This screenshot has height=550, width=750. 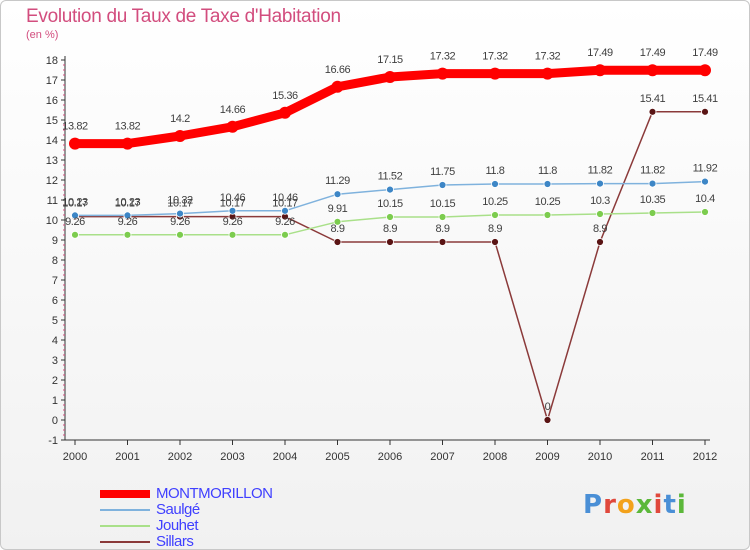 I want to click on data-label: 10.23, so click(x=128, y=202).